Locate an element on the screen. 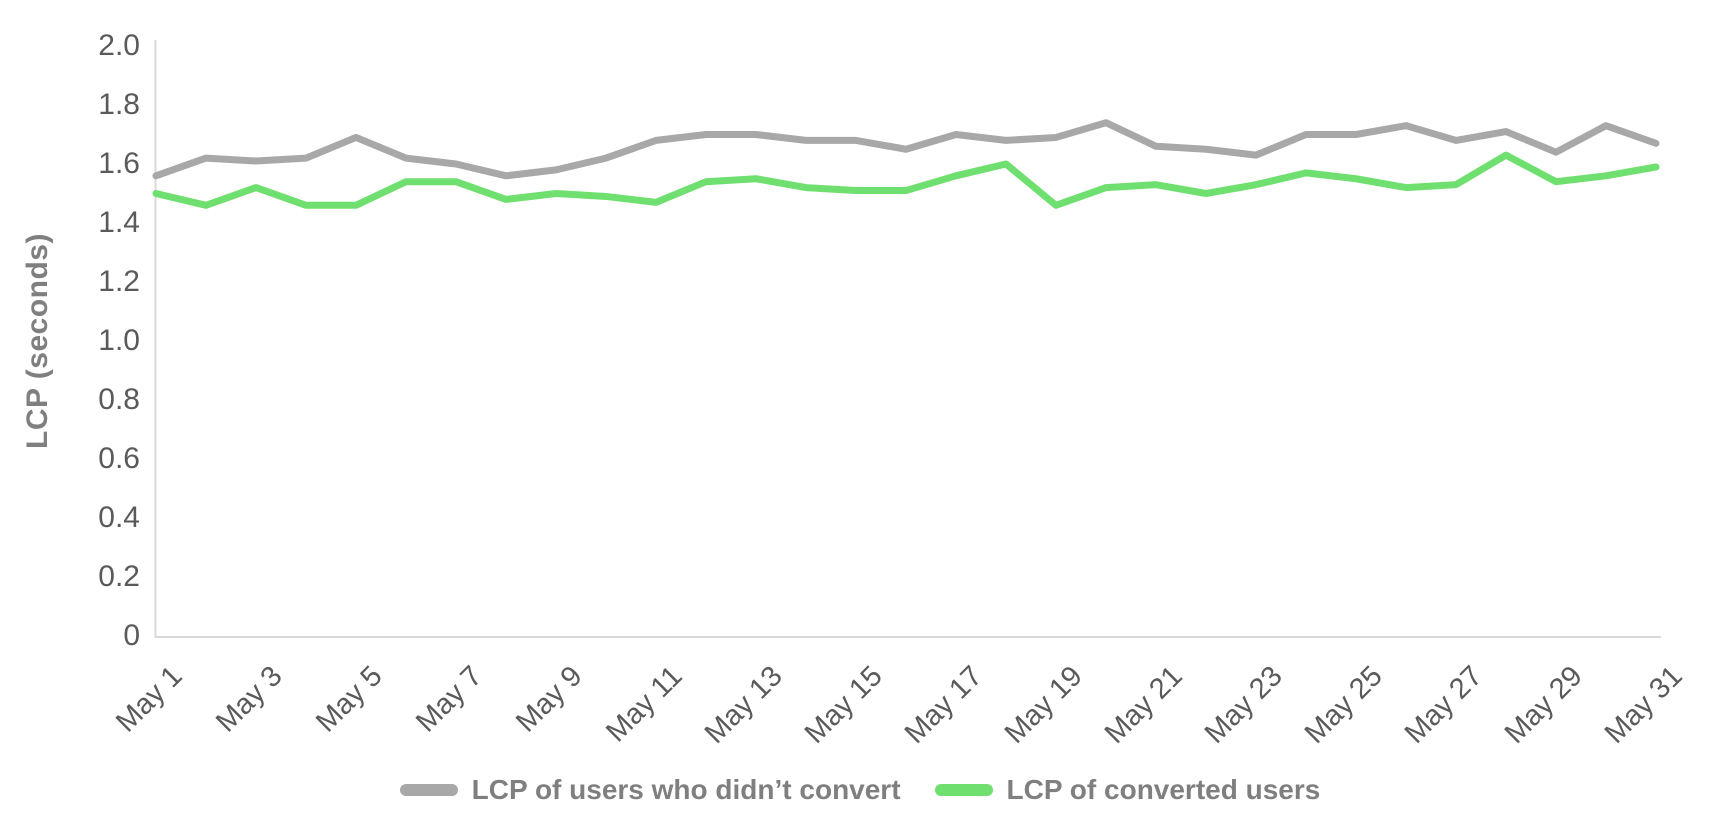  y-tick-label: 1.8 is located at coordinates (119, 104).